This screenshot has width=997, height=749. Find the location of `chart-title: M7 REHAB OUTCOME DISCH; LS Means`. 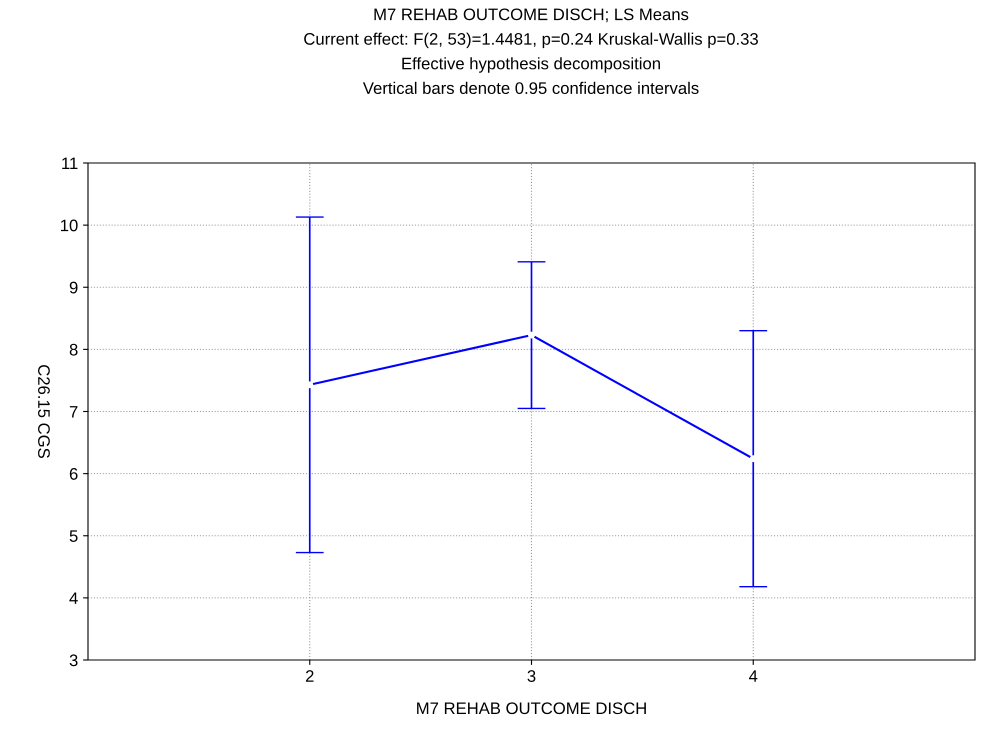

chart-title: M7 REHAB OUTCOME DISCH; LS Means is located at coordinates (531, 15).